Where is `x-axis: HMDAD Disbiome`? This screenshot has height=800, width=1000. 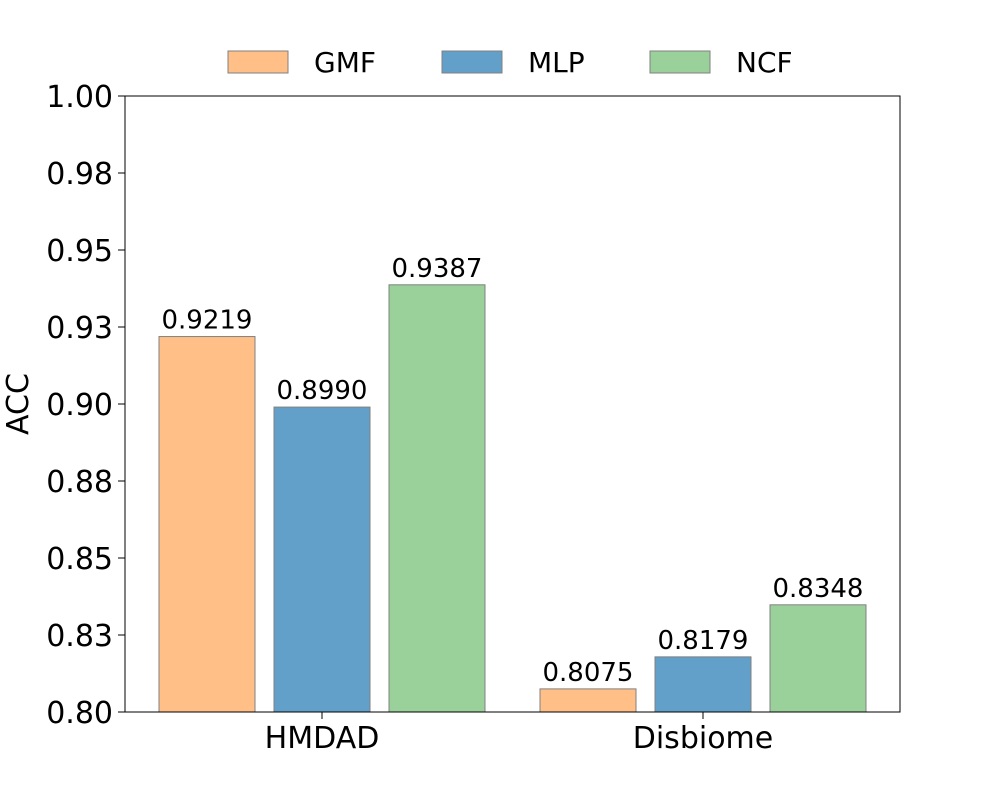
x-axis: HMDAD Disbiome is located at coordinates (519, 734).